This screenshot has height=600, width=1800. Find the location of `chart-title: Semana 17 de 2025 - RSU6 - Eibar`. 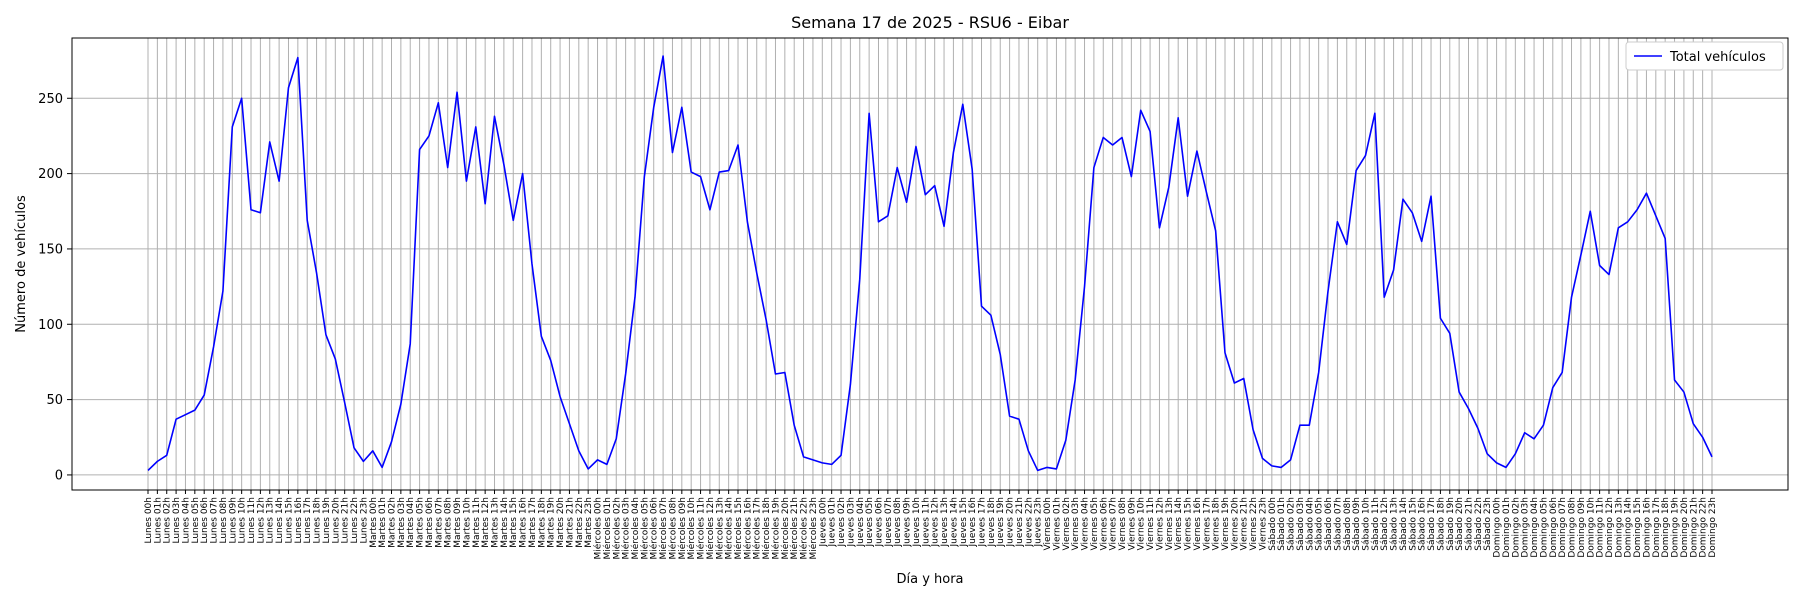

chart-title: Semana 17 de 2025 - RSU6 - Eibar is located at coordinates (930, 22).